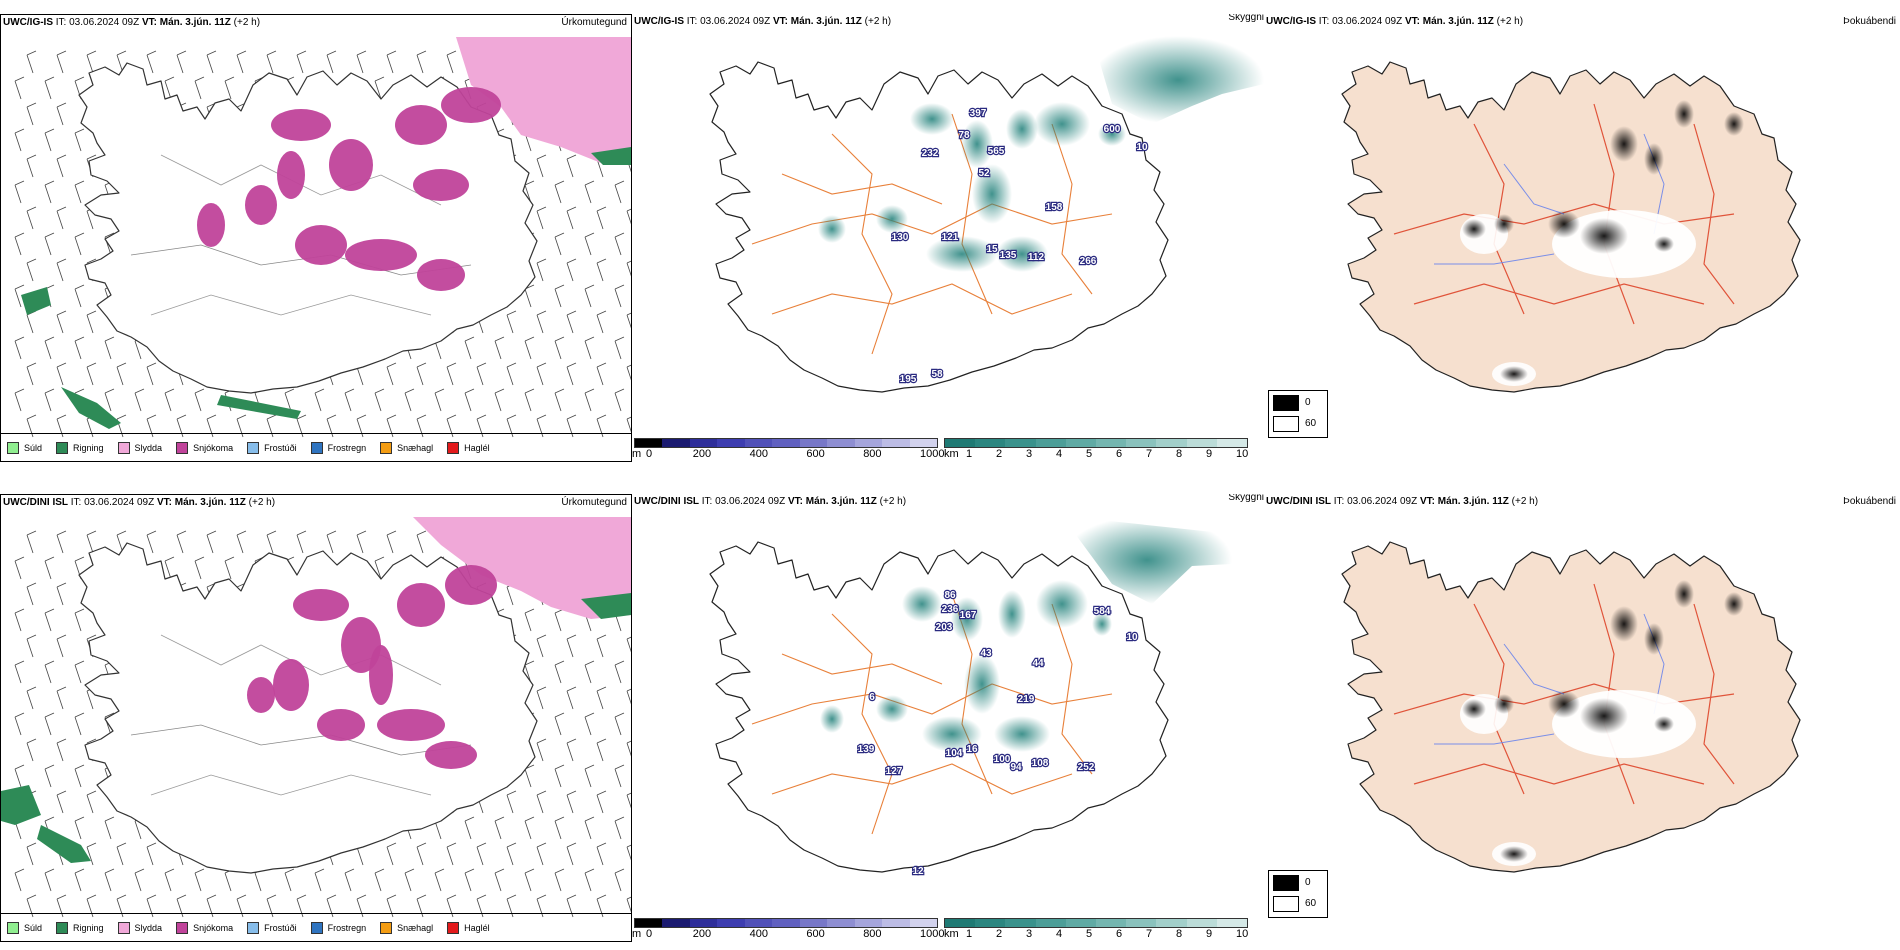  What do you see at coordinates (1029, 454) in the screenshot?
I see `visibility-tick: 3` at bounding box center [1029, 454].